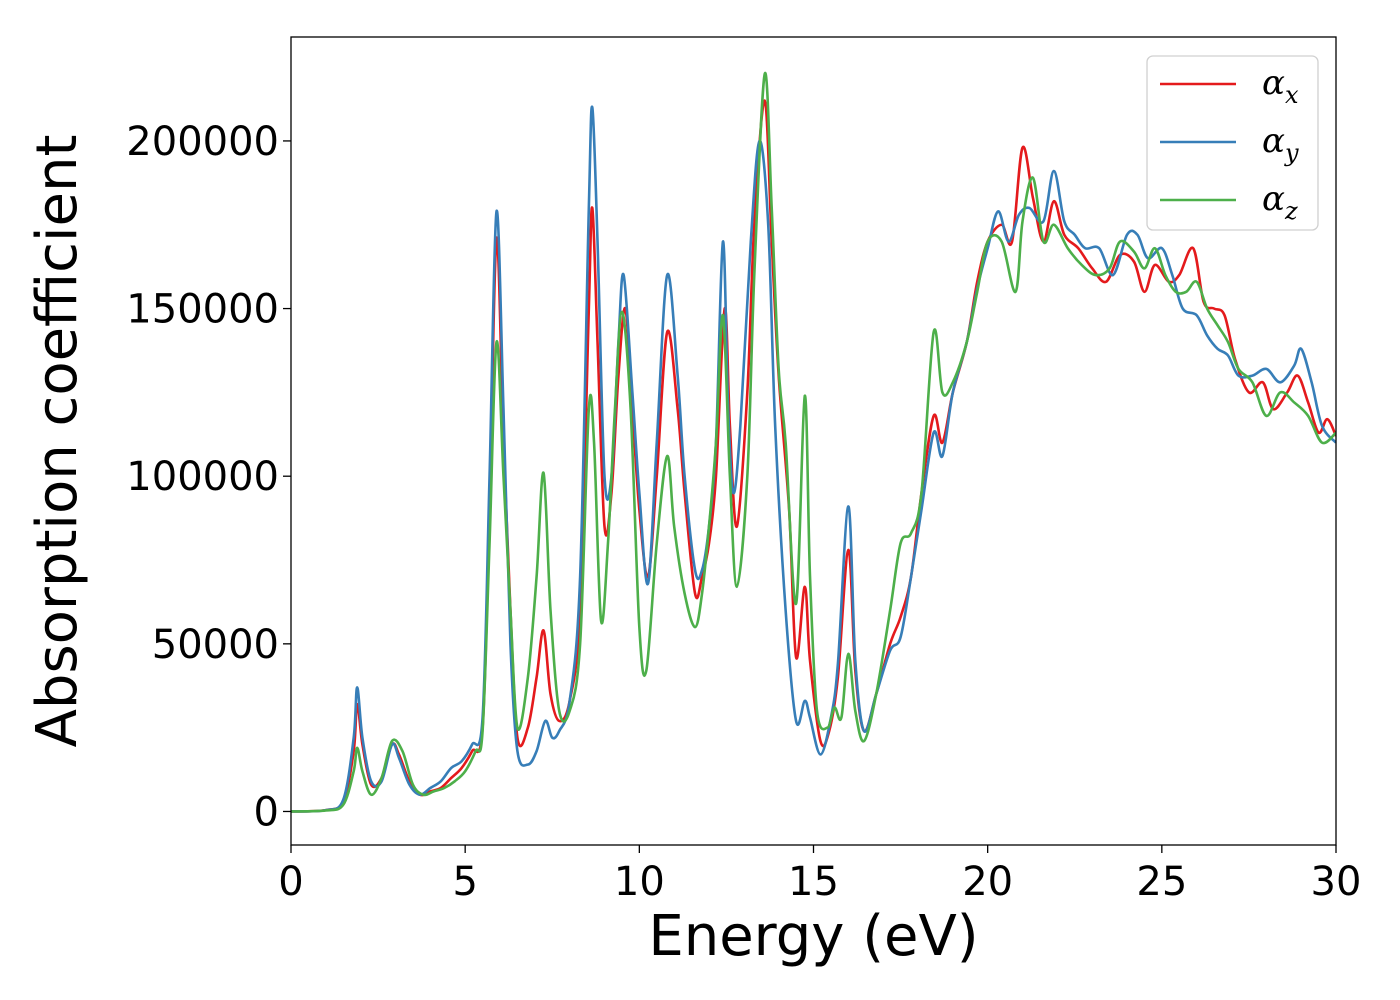 This screenshot has height=1000, width=1400. I want to click on x-tick-label: 15, so click(813, 882).